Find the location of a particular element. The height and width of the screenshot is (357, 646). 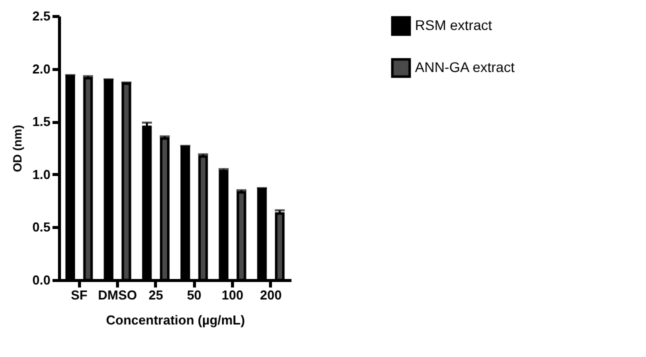

y-tick-label: 2.0 is located at coordinates (41, 68).